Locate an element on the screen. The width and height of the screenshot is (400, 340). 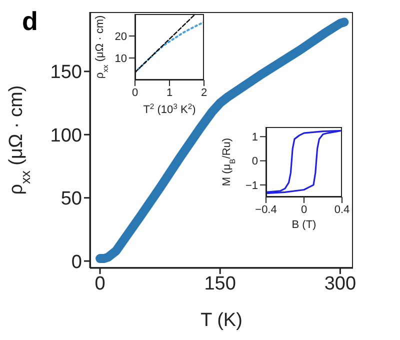
x-axis-title: T (K) is located at coordinates (221, 320).